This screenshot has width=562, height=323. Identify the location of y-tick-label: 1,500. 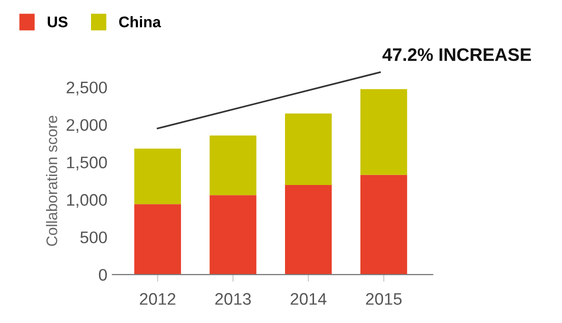
(87, 163).